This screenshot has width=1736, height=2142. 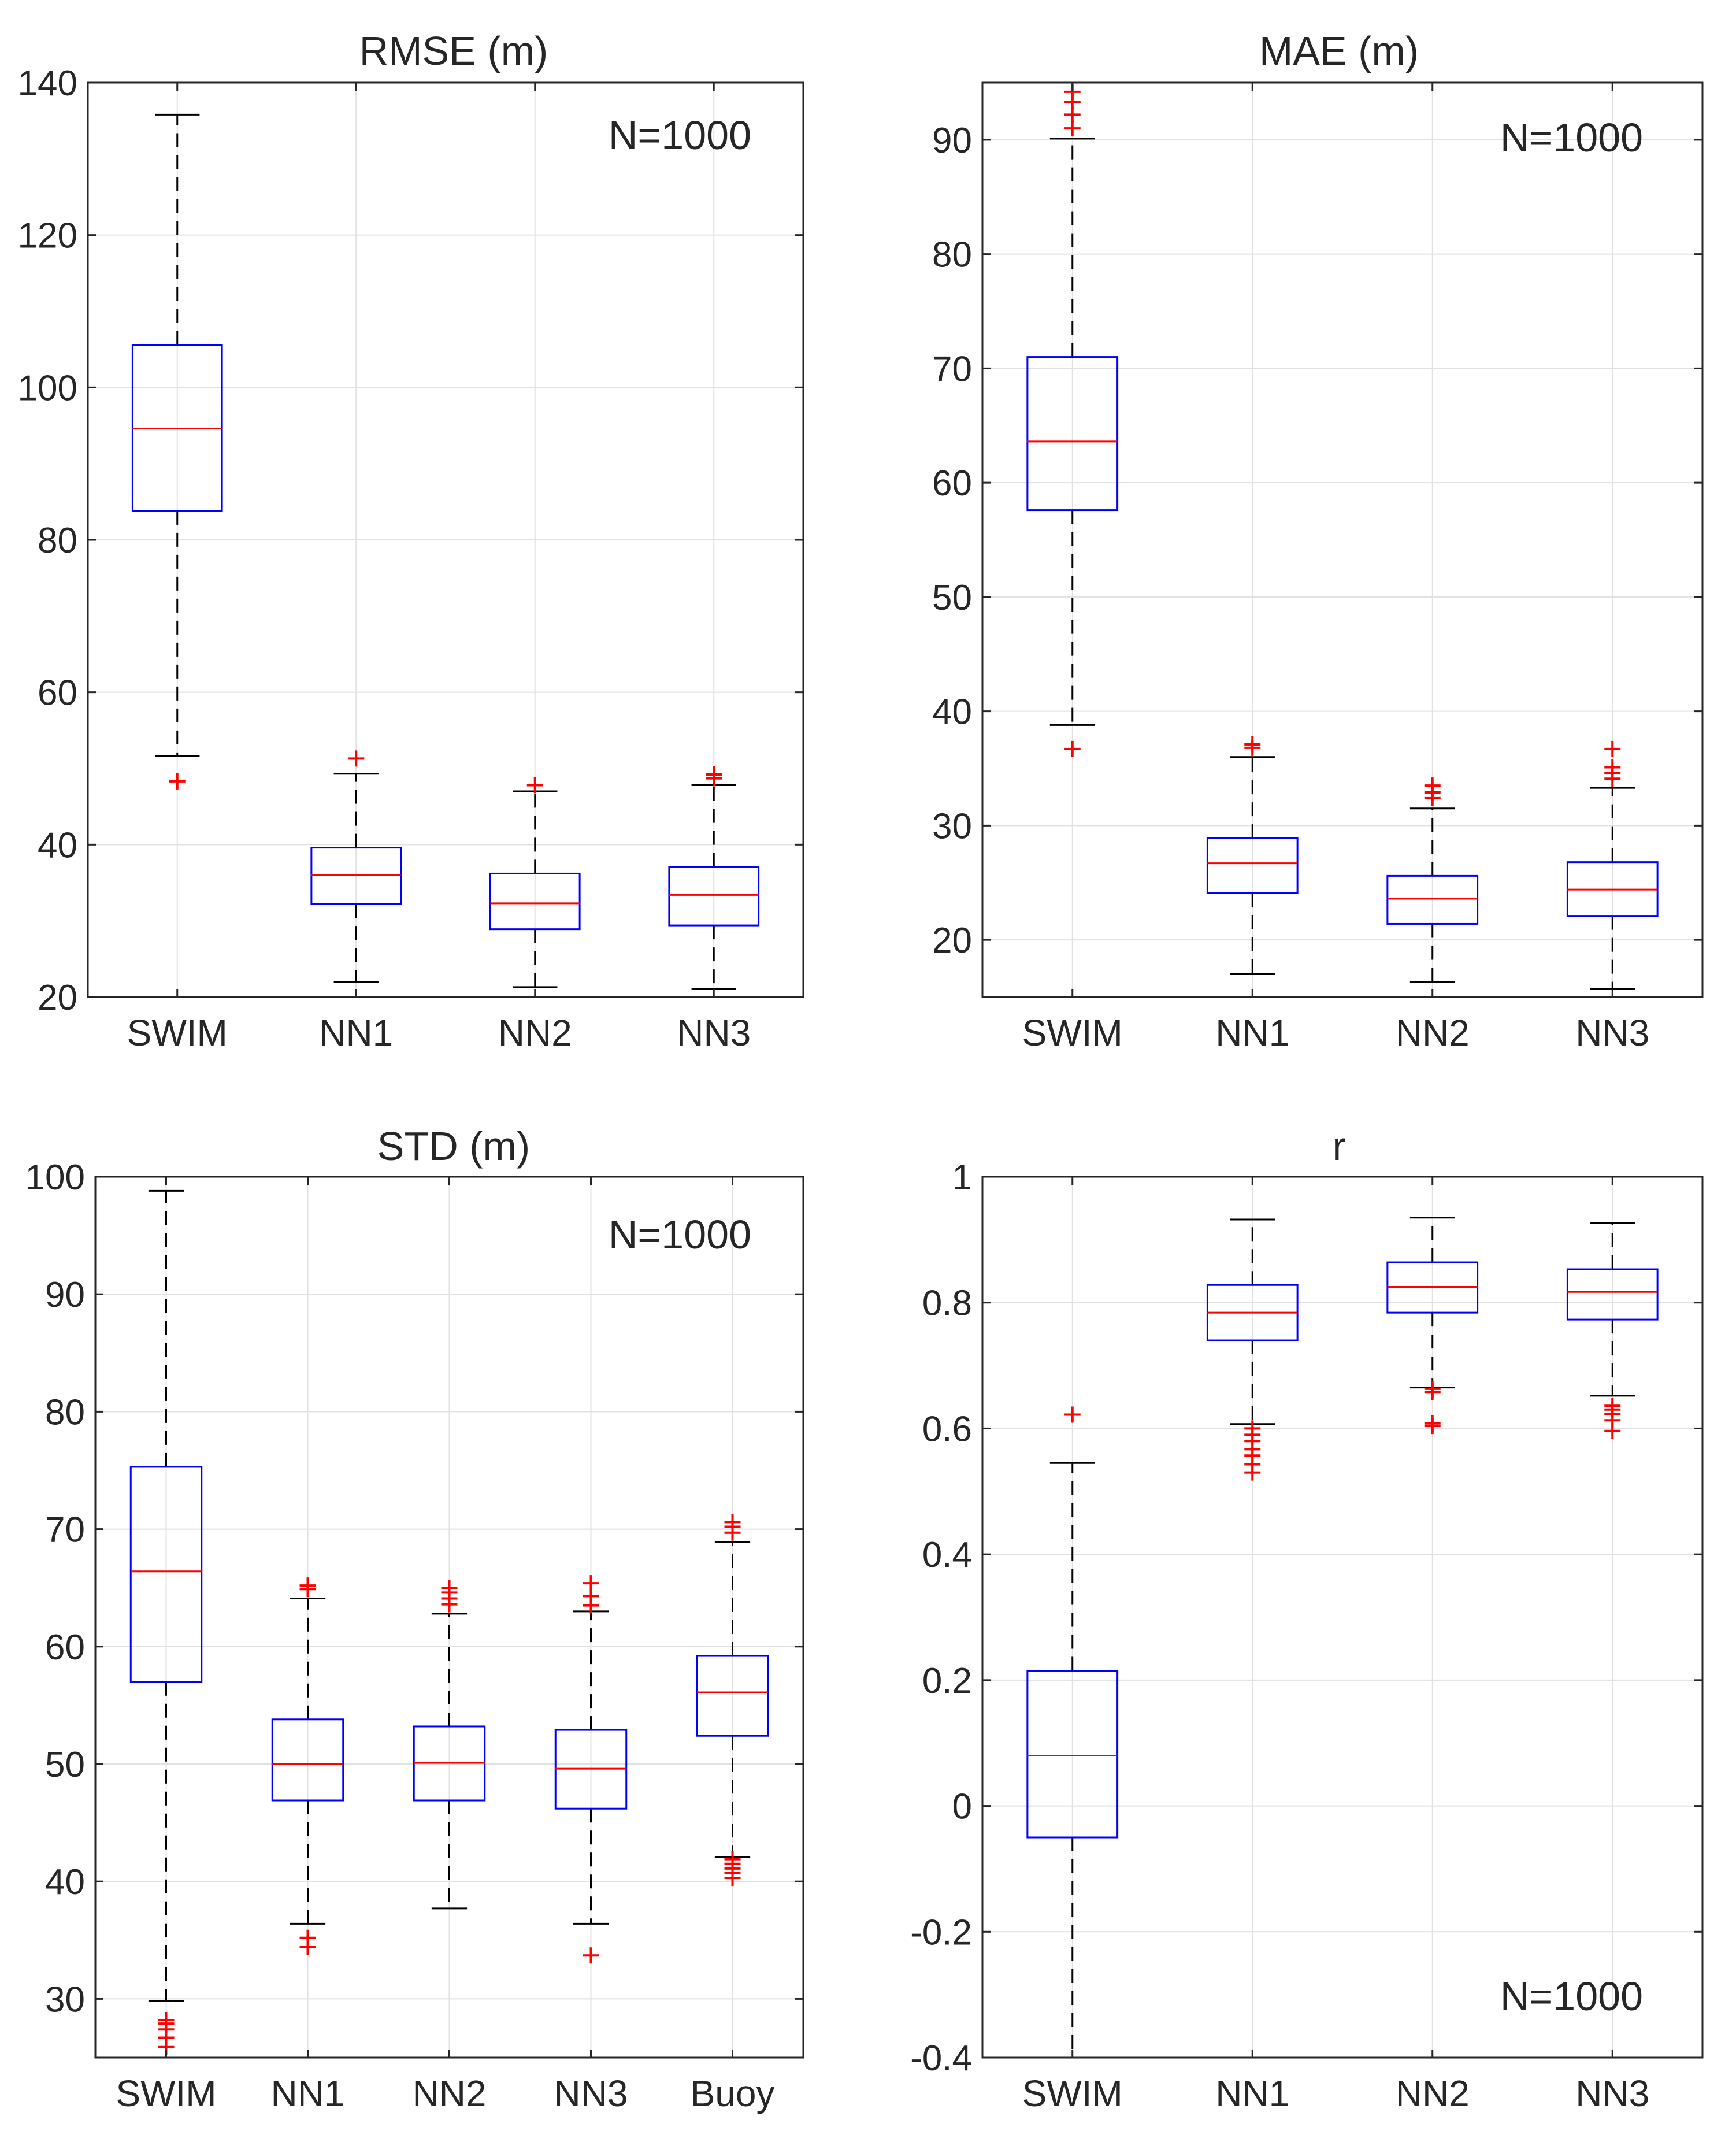 What do you see at coordinates (47, 83) in the screenshot?
I see `y-tick-label: 140` at bounding box center [47, 83].